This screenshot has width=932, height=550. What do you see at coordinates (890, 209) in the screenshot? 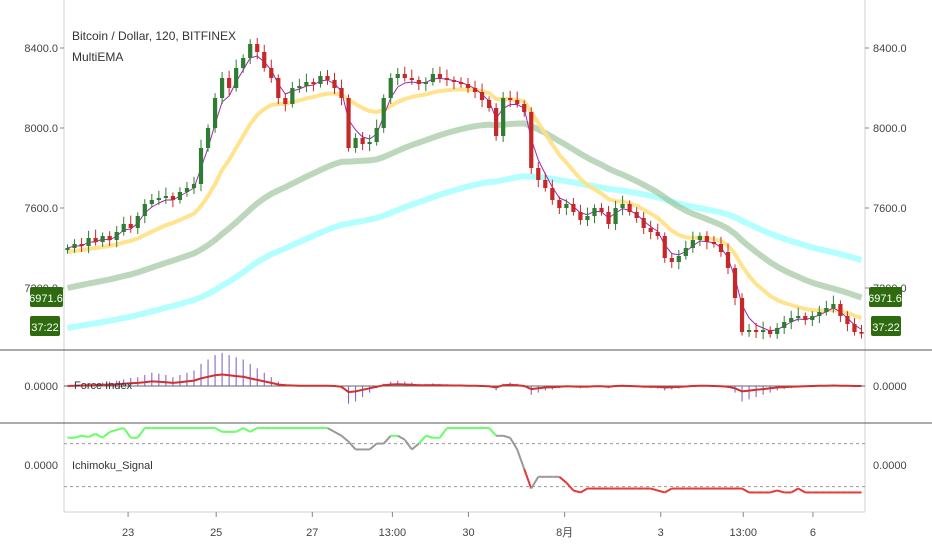
I see `y-tick-label-right: 7600.0` at bounding box center [890, 209].